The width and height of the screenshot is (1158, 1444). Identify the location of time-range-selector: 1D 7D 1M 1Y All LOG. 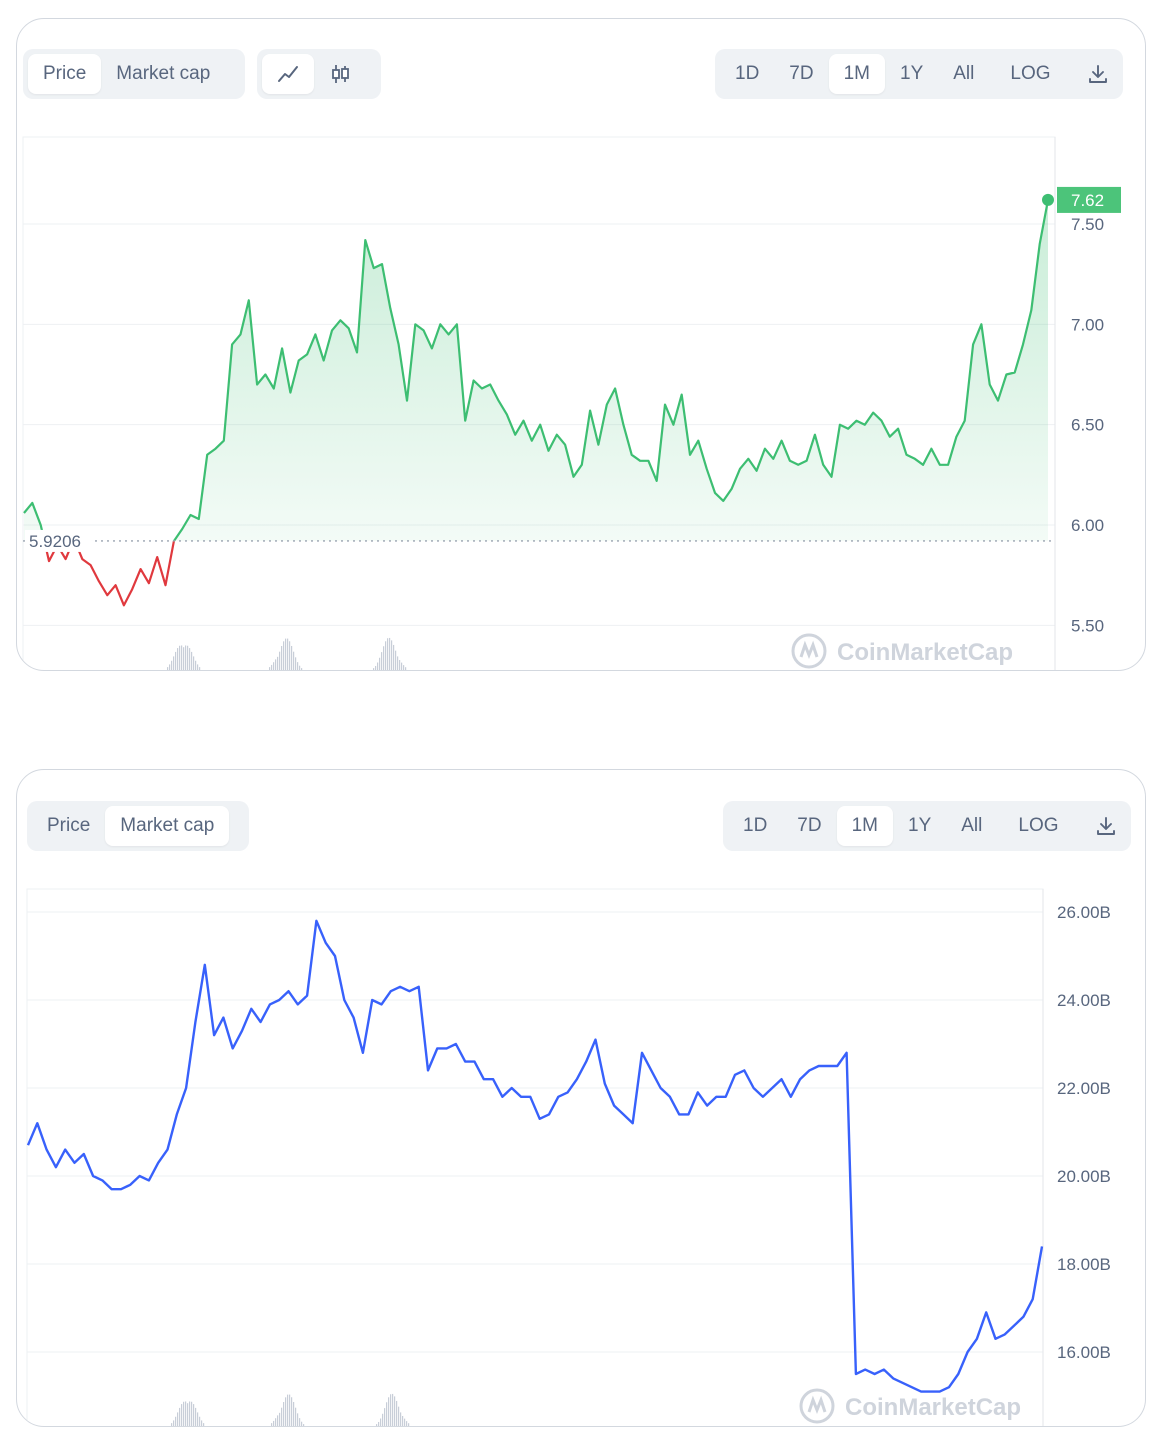
(927, 826).